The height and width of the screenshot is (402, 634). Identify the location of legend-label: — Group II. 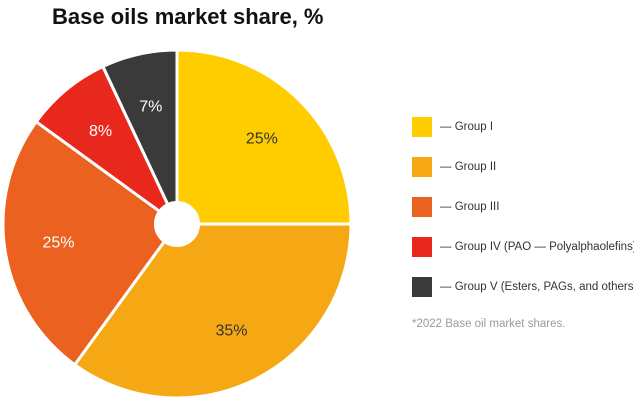
(468, 167).